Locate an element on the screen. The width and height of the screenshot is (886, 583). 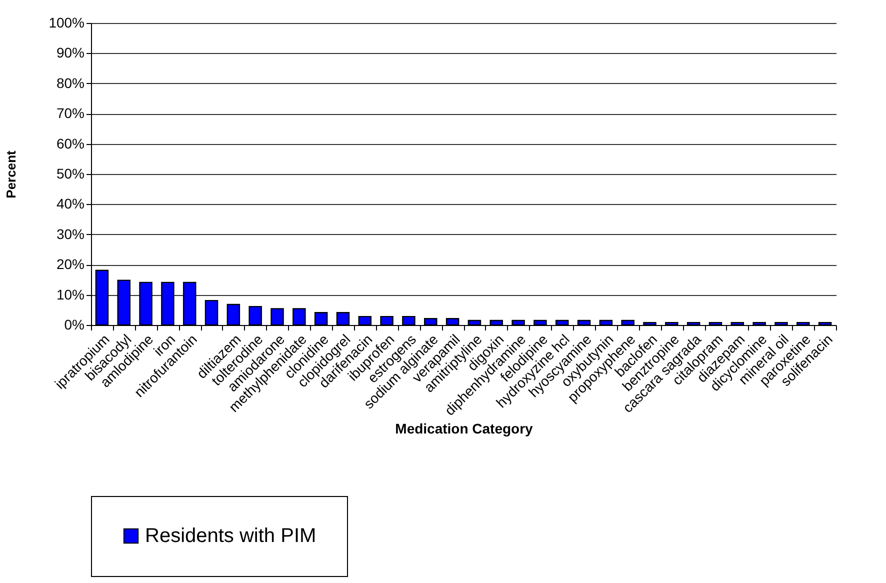
y-tick-label: 90% is located at coordinates (70, 52).